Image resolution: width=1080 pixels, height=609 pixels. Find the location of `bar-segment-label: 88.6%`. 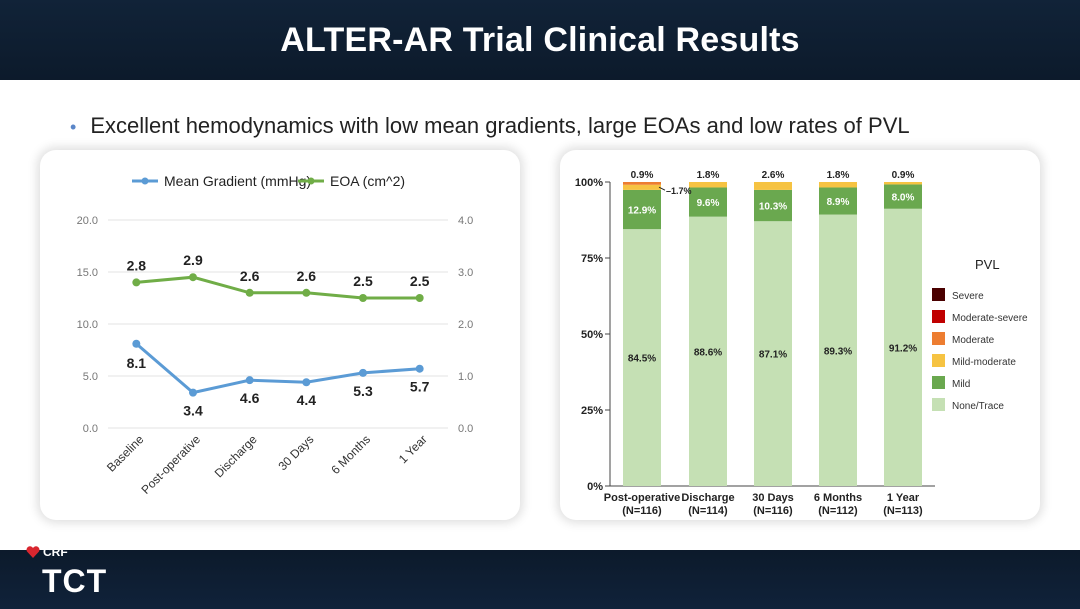

bar-segment-label: 88.6% is located at coordinates (708, 352).